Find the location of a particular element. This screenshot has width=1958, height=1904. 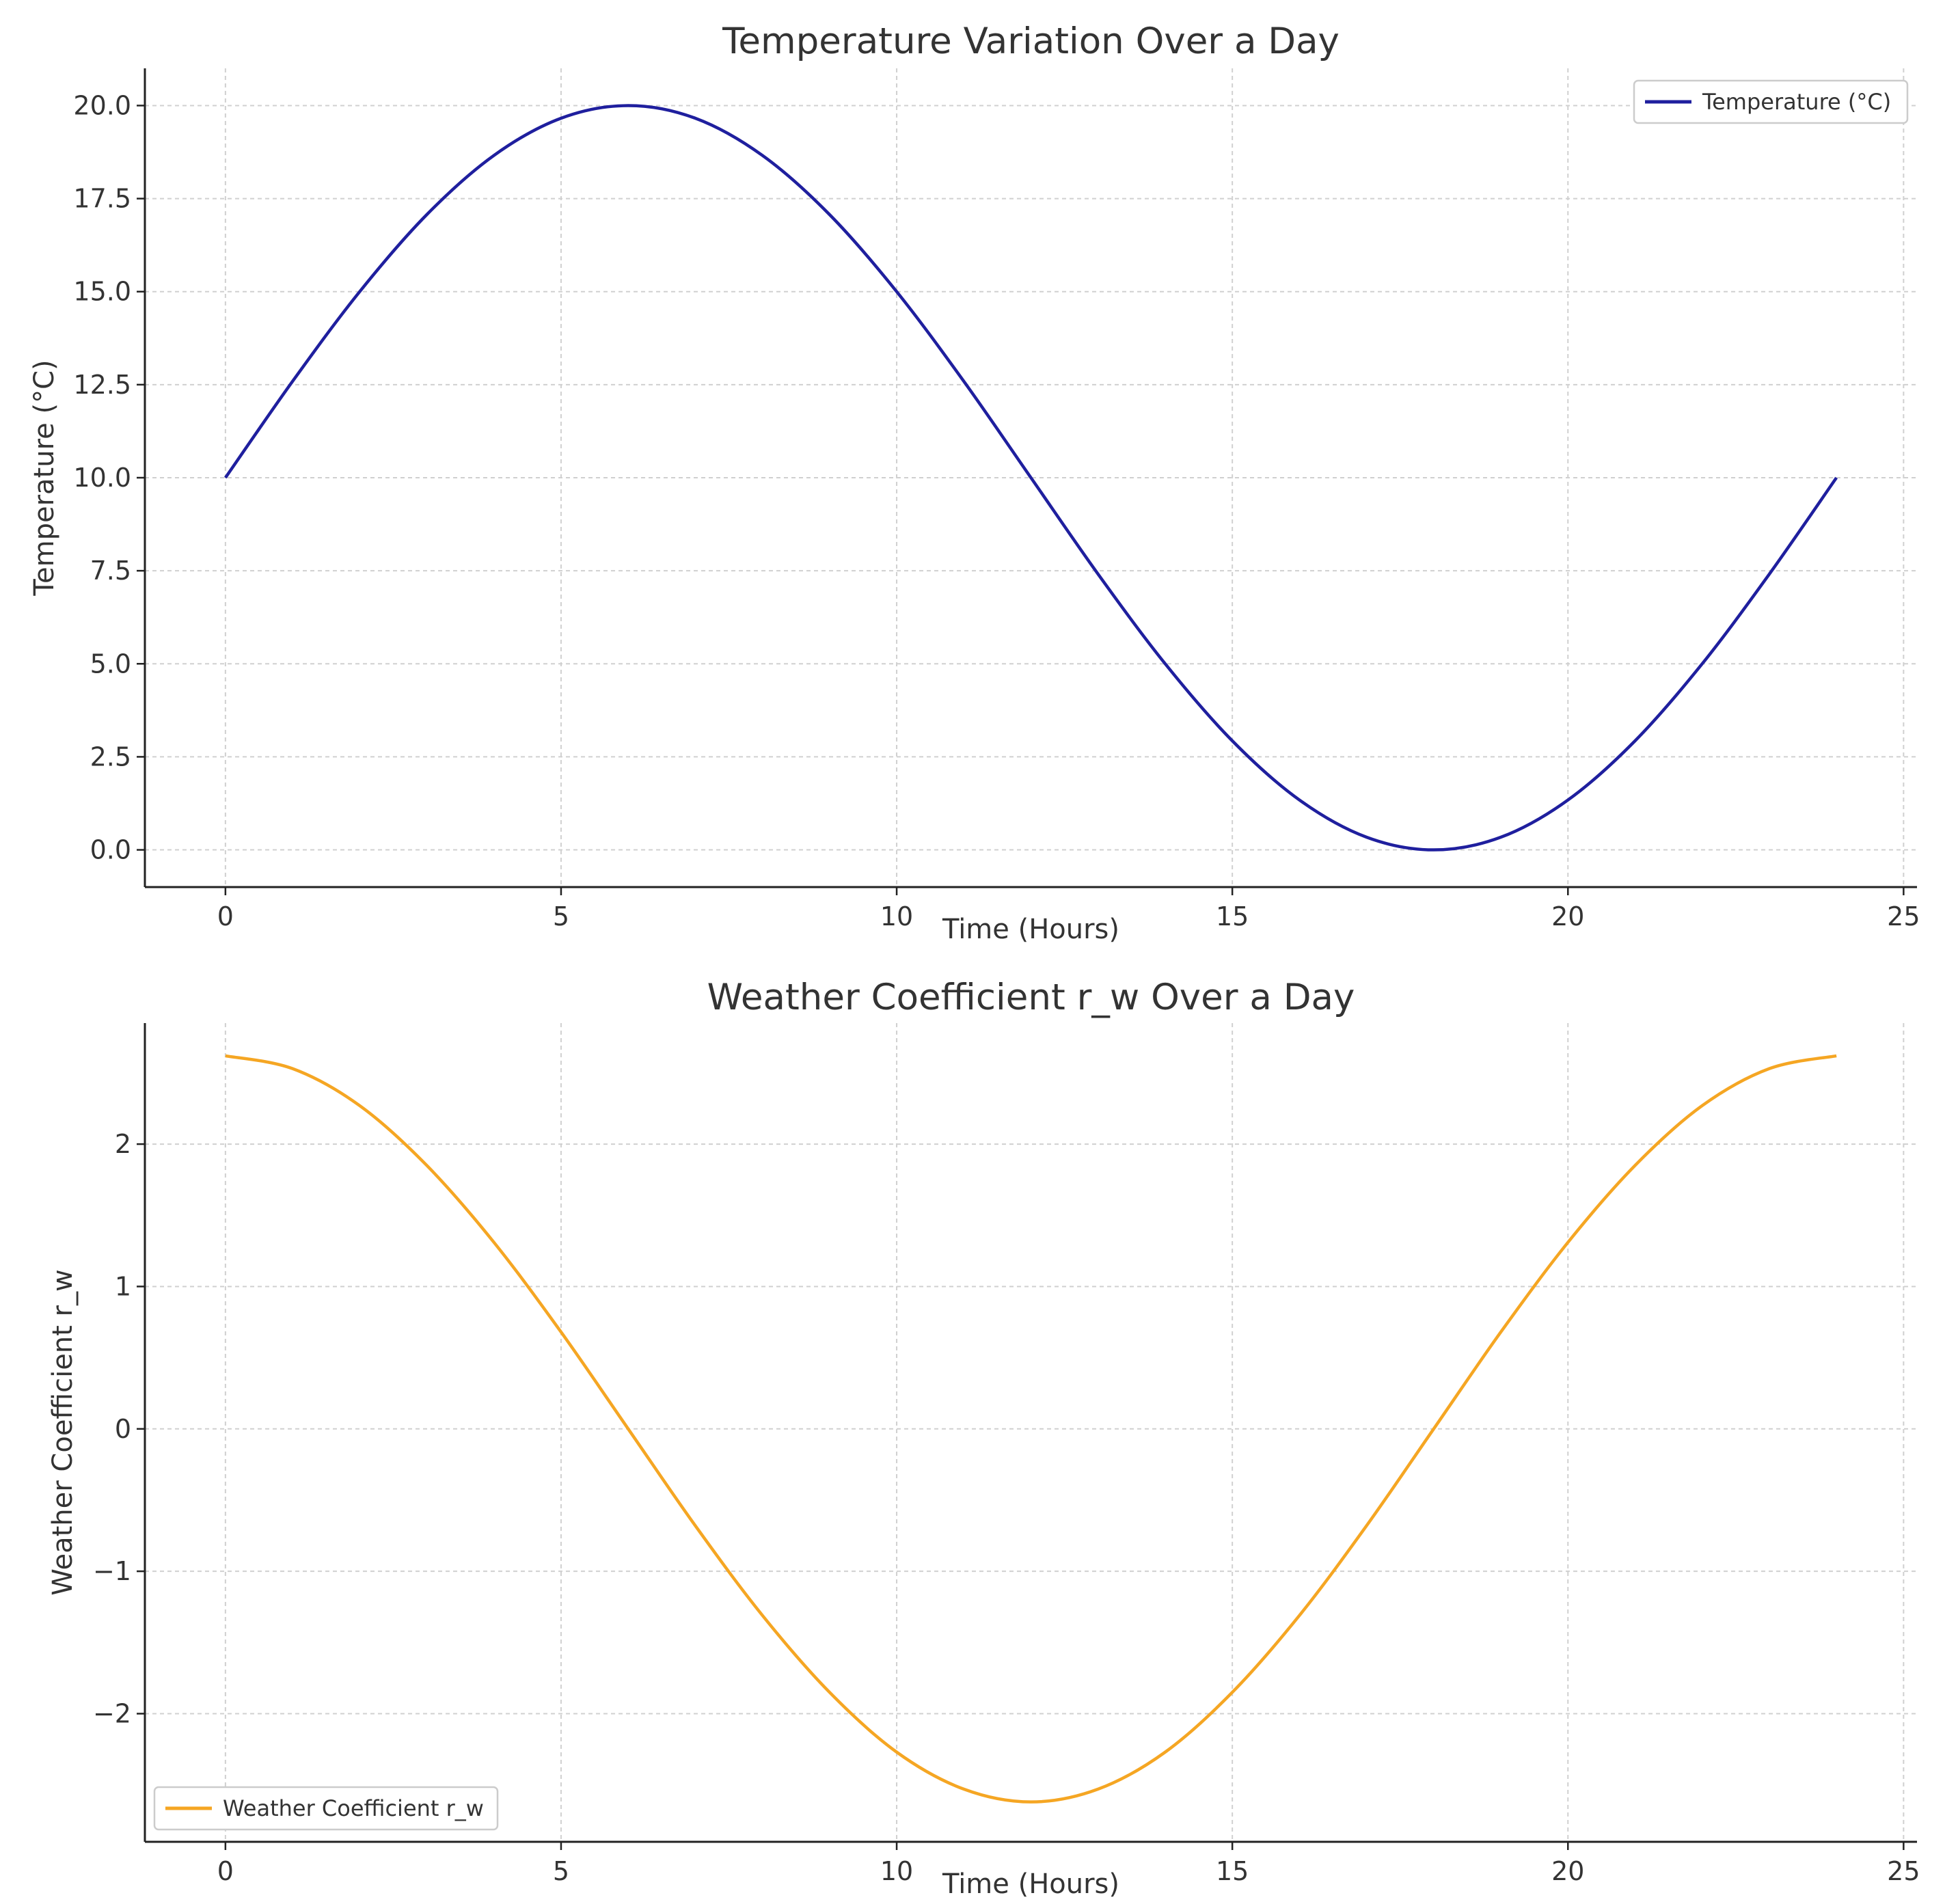

legend: Weather Coefficient r_w is located at coordinates (326, 1808).